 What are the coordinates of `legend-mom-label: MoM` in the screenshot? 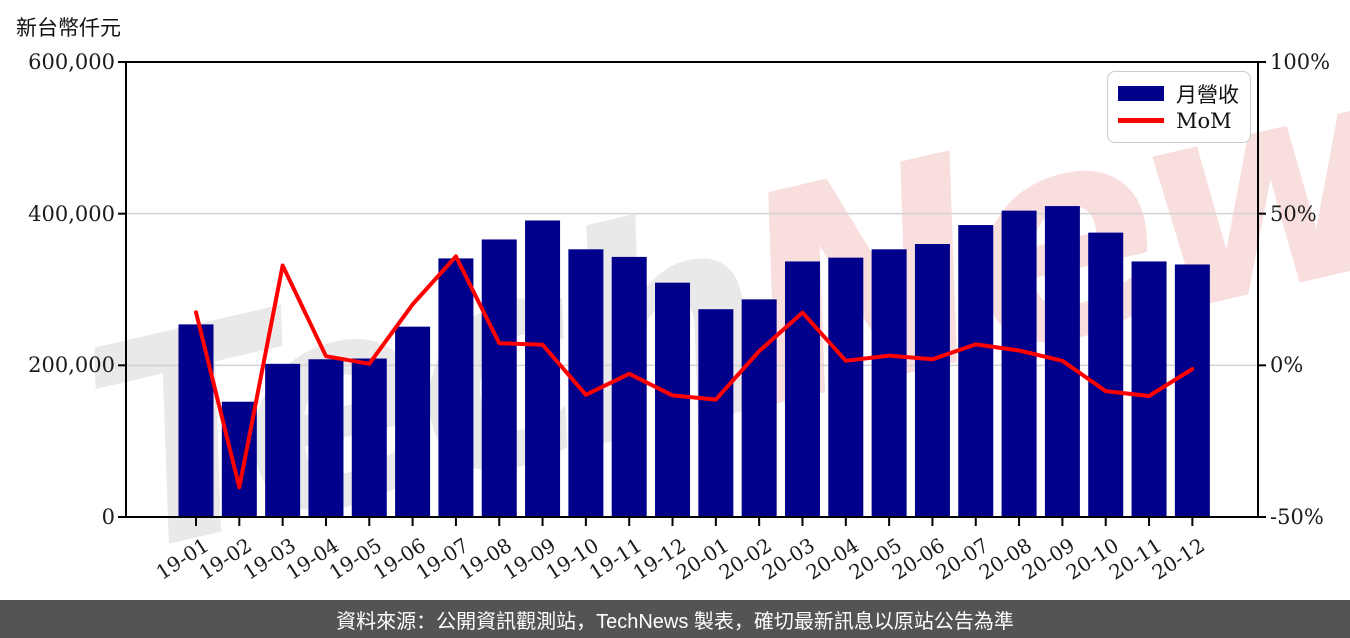 It's located at (1204, 120).